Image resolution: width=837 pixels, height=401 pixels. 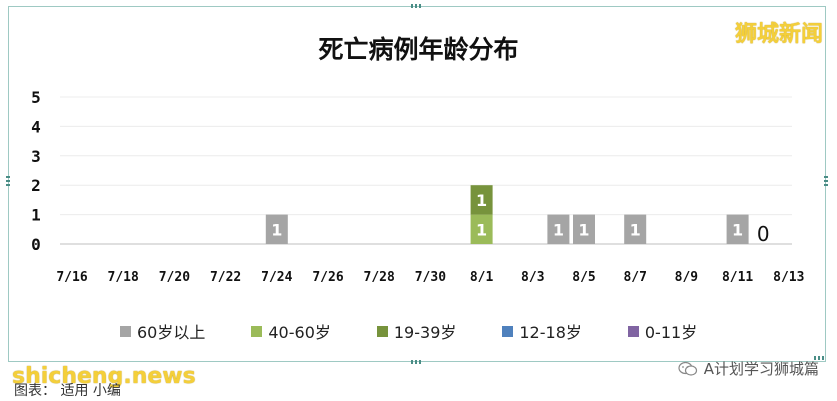 What do you see at coordinates (36, 156) in the screenshot?
I see `y-tick-label: 3` at bounding box center [36, 156].